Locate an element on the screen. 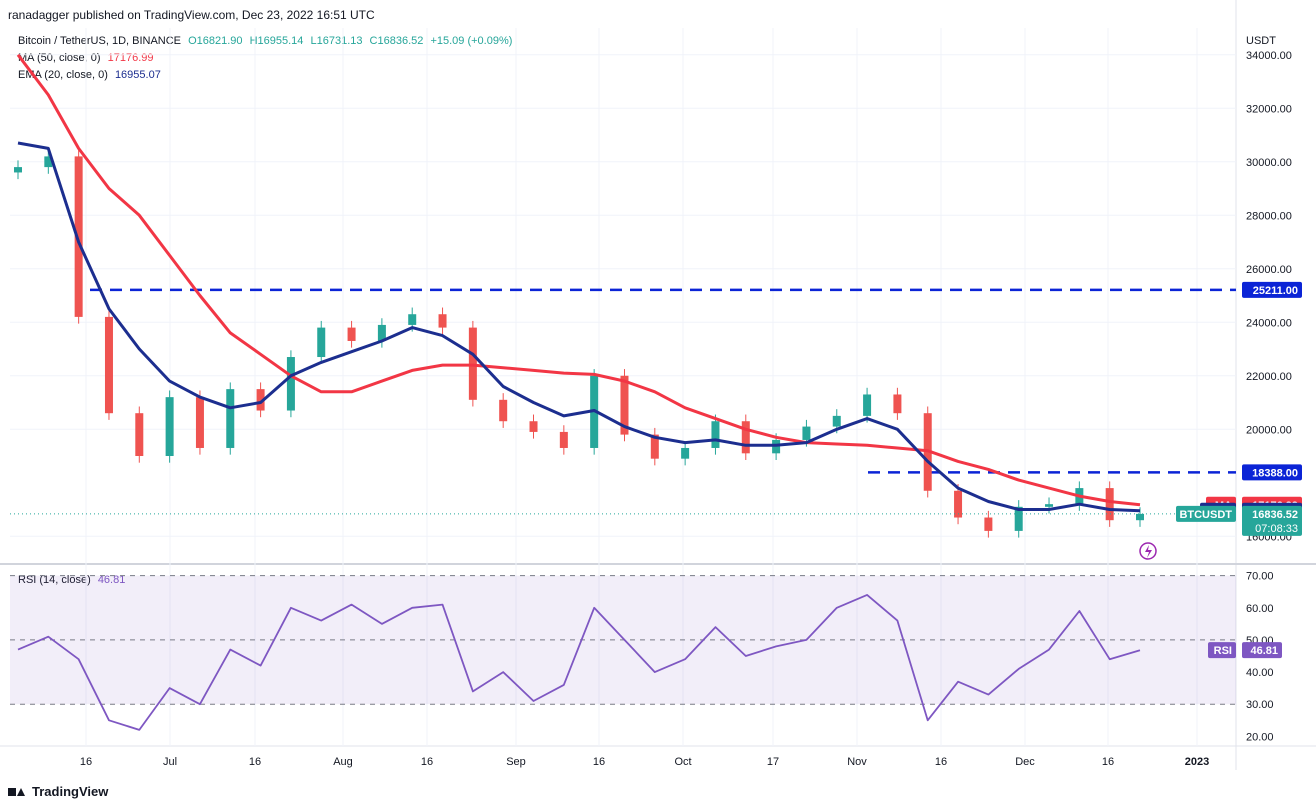 The height and width of the screenshot is (810, 1316). close-value: C16836.52 is located at coordinates (396, 41).